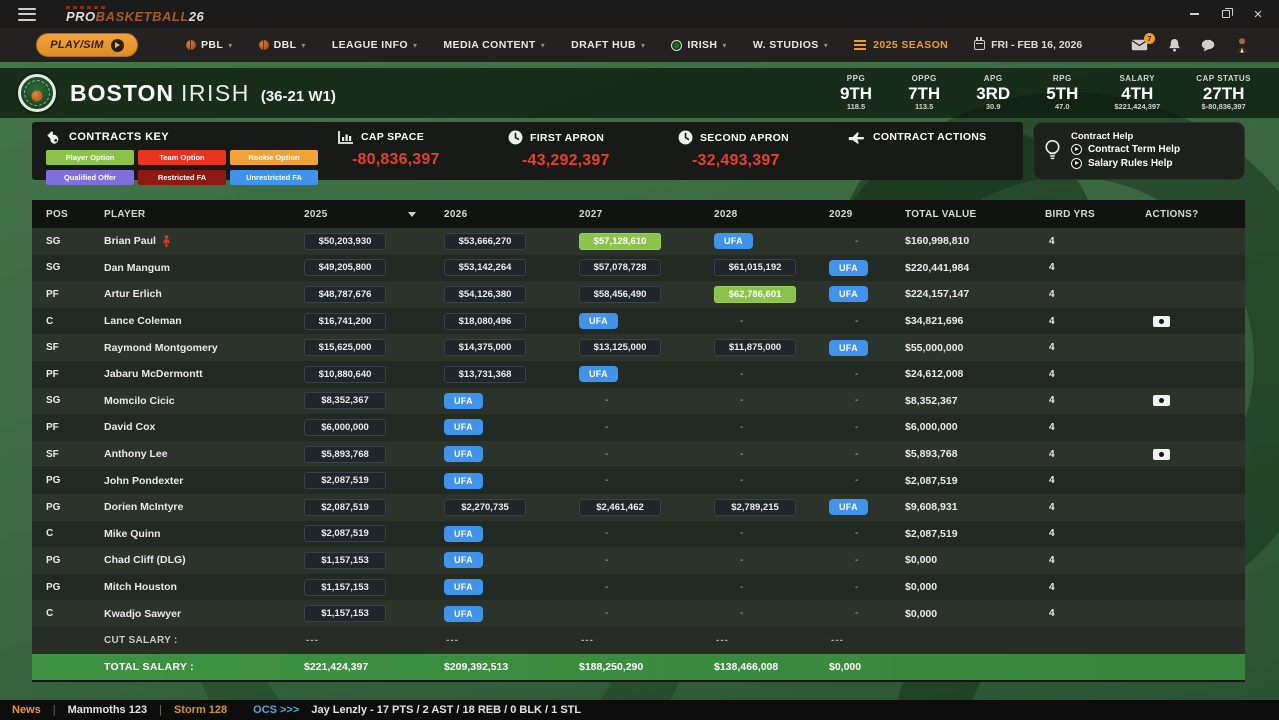 The width and height of the screenshot is (1279, 720). I want to click on ufa-badge: UFA, so click(733, 241).